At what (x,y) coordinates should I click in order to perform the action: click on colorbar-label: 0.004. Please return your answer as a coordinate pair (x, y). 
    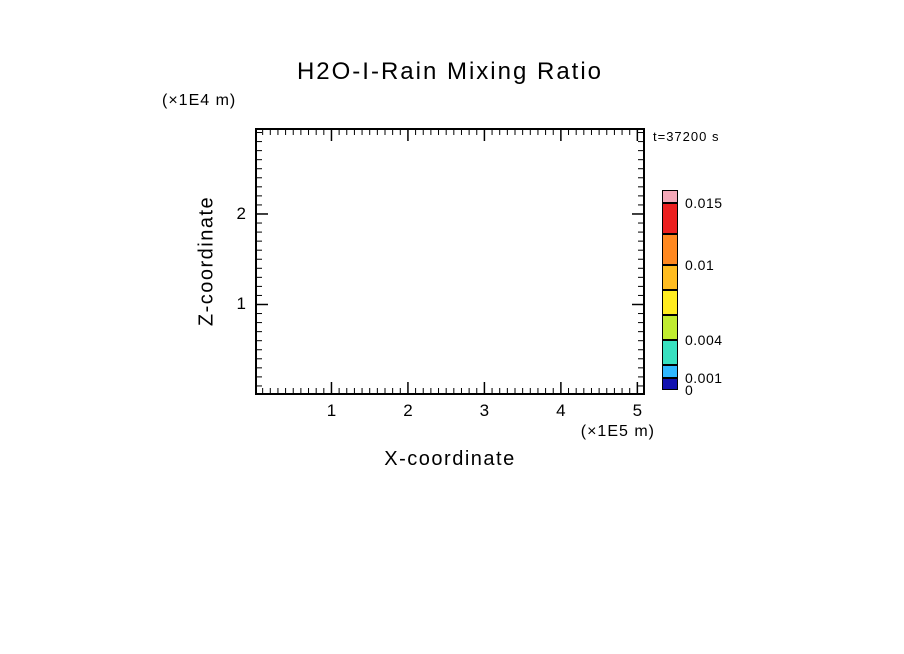
    Looking at the image, I should click on (704, 340).